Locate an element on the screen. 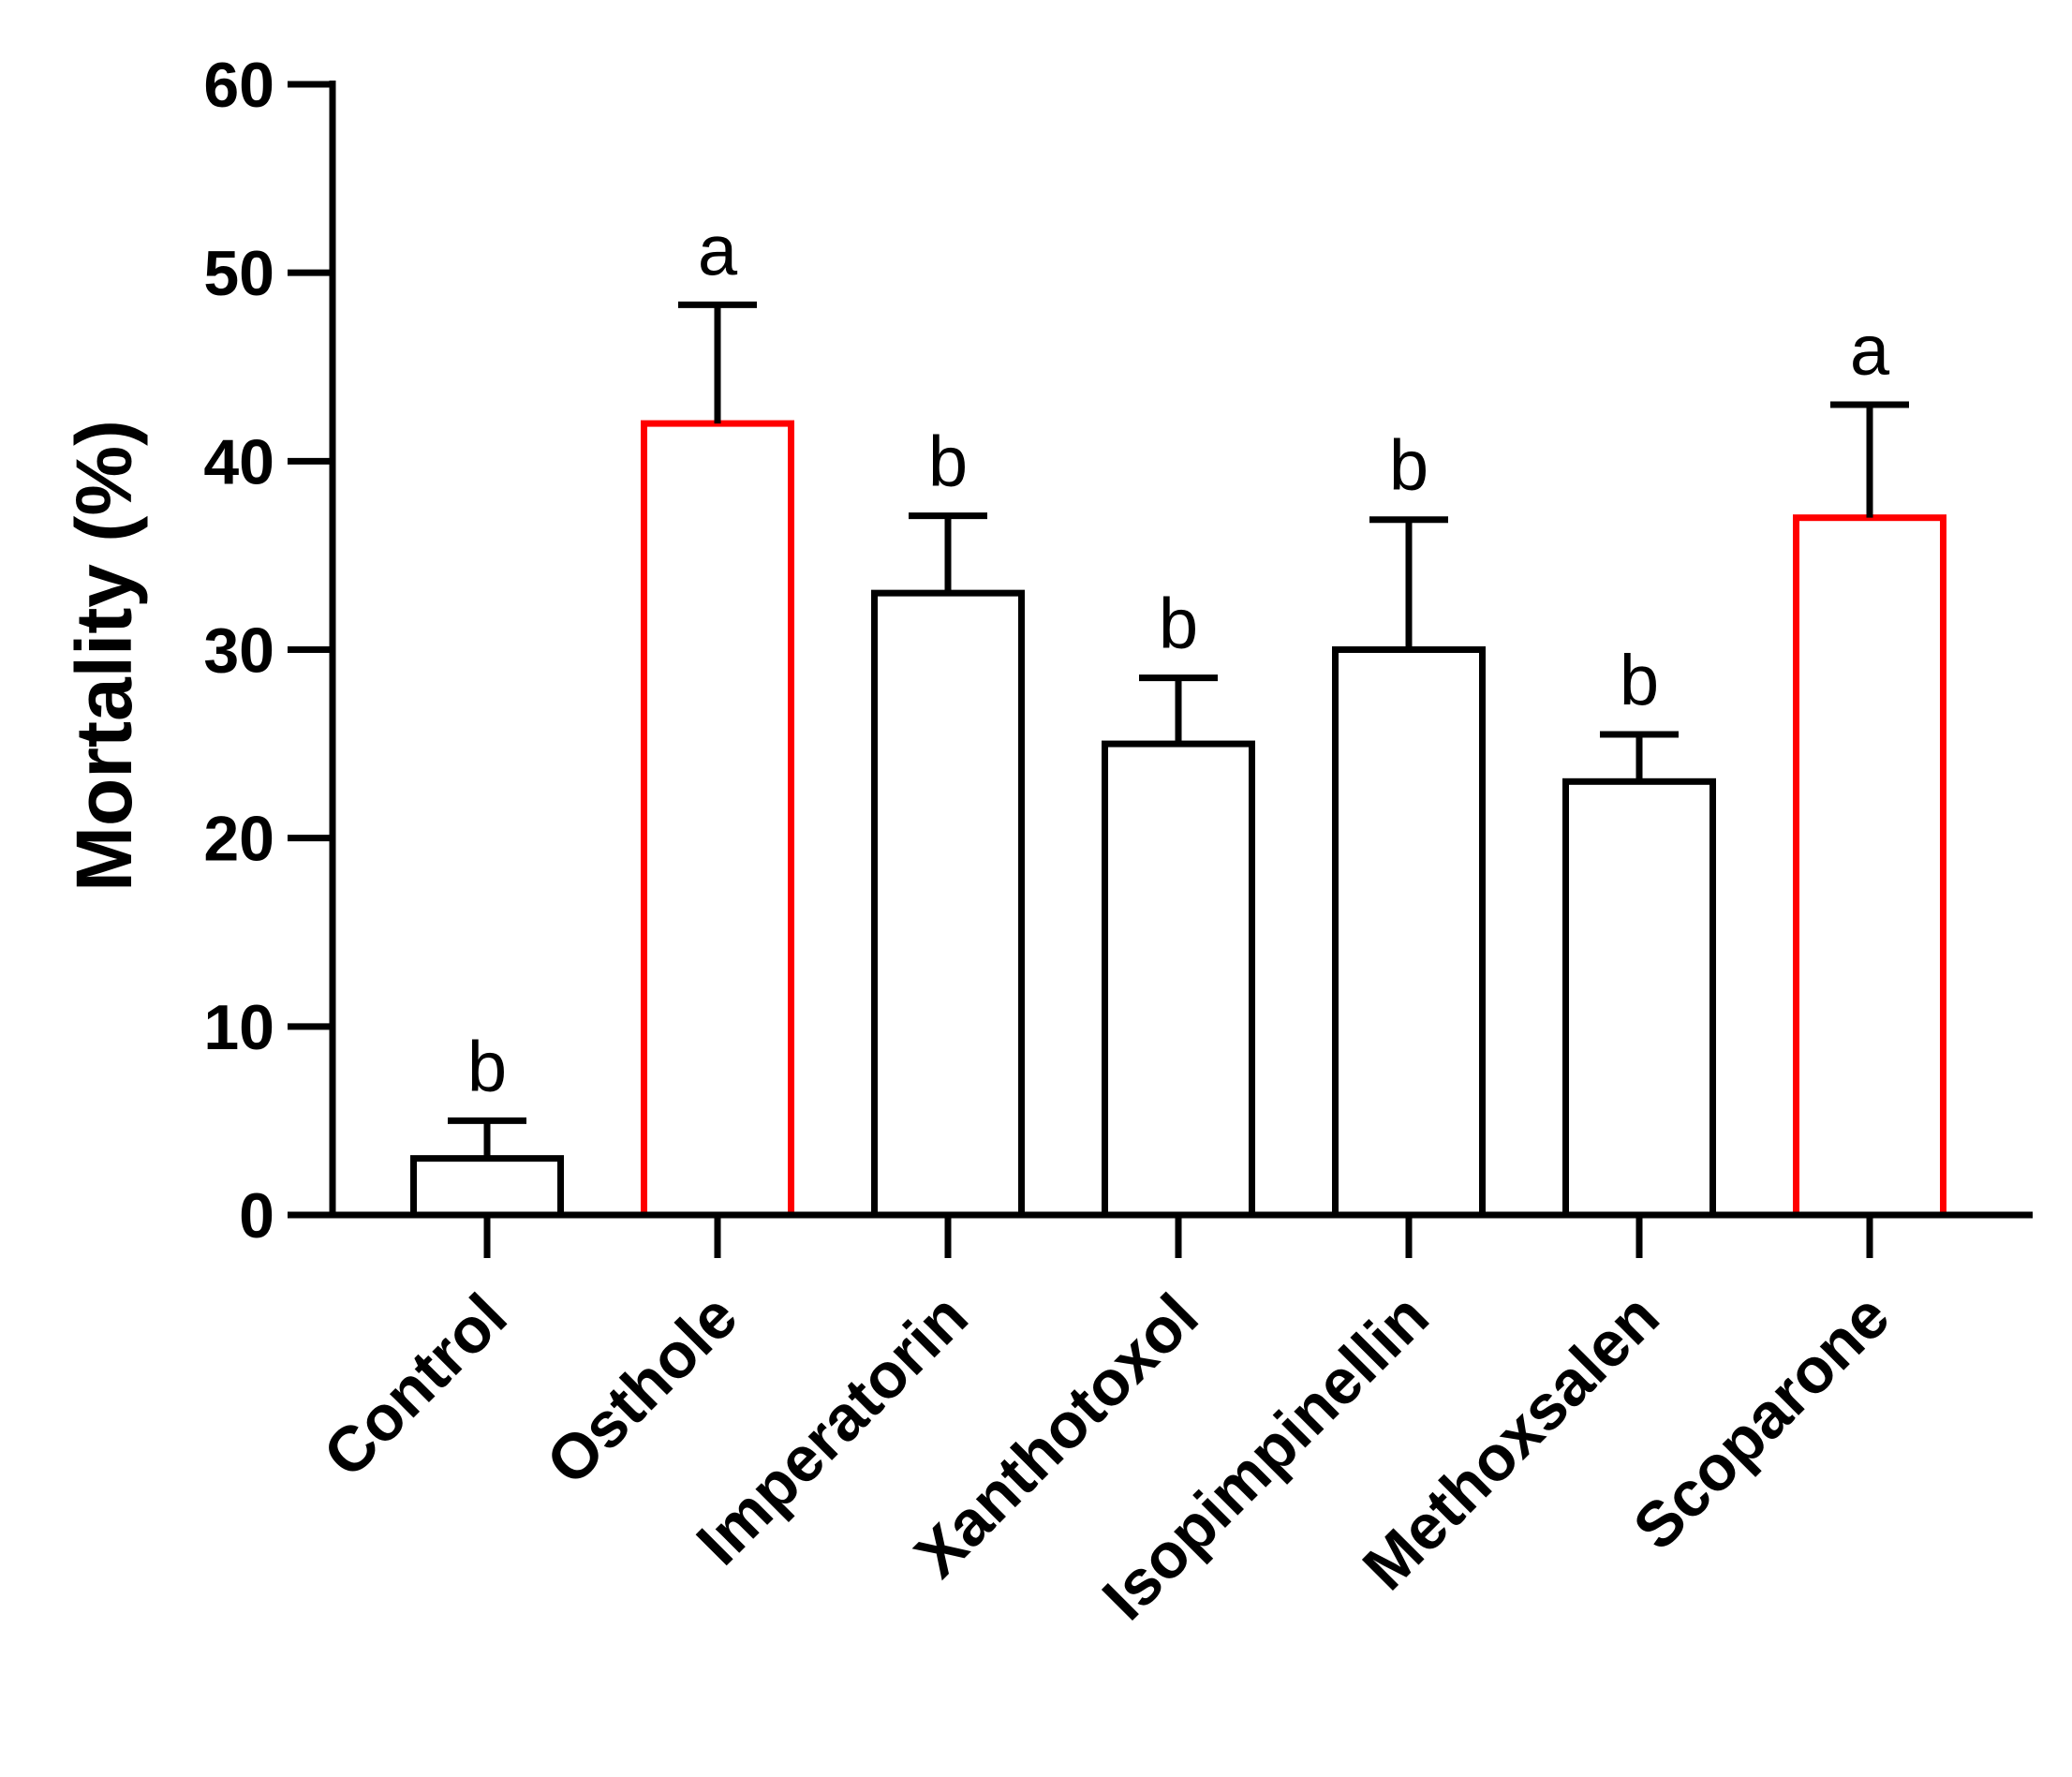 This screenshot has height=1777, width=2072. bar-imperatorin is located at coordinates (948, 904).